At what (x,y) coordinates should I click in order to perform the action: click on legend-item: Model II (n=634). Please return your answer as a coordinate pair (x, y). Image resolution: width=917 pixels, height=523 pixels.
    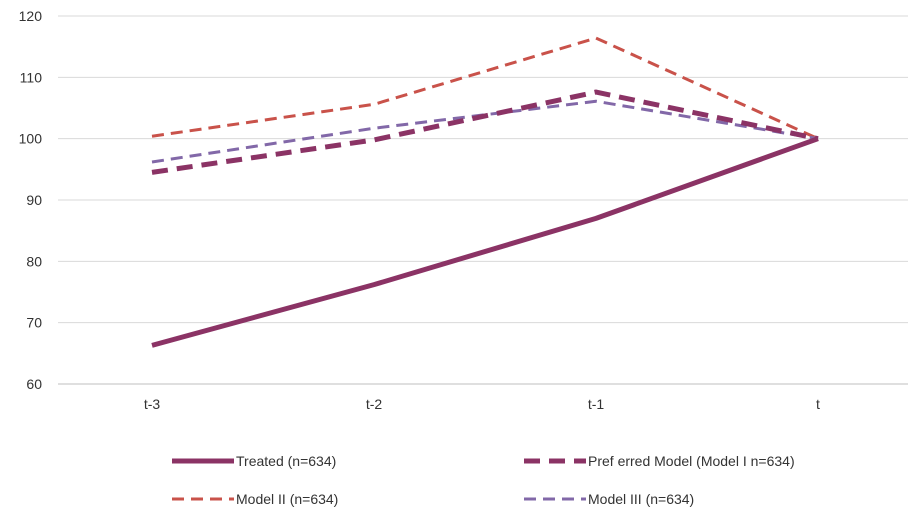
    Looking at the image, I should click on (255, 499).